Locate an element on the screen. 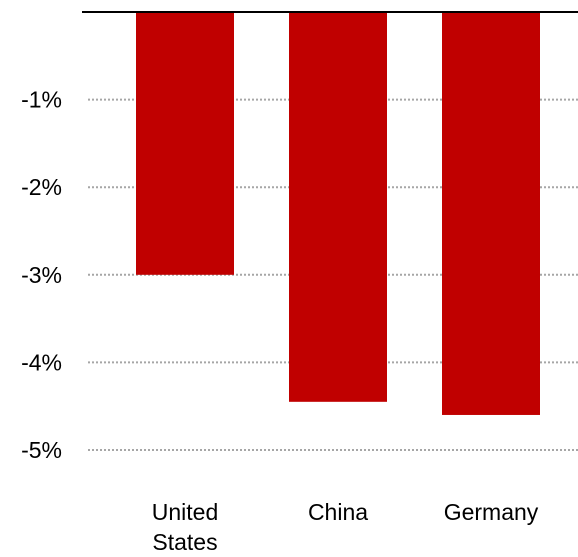 This screenshot has height=557, width=578. x-axis-category-labels: United States China Germany is located at coordinates (345, 527).